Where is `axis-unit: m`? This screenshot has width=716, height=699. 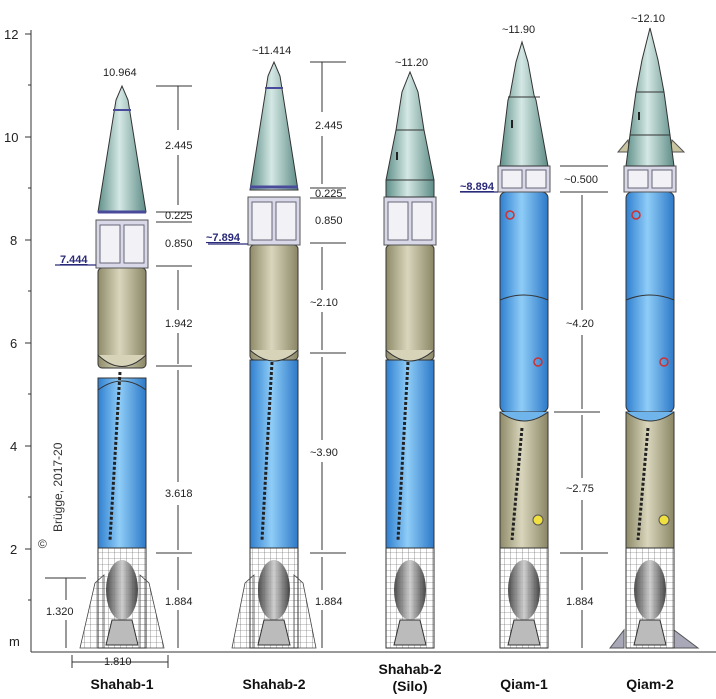
axis-unit: m is located at coordinates (14, 641).